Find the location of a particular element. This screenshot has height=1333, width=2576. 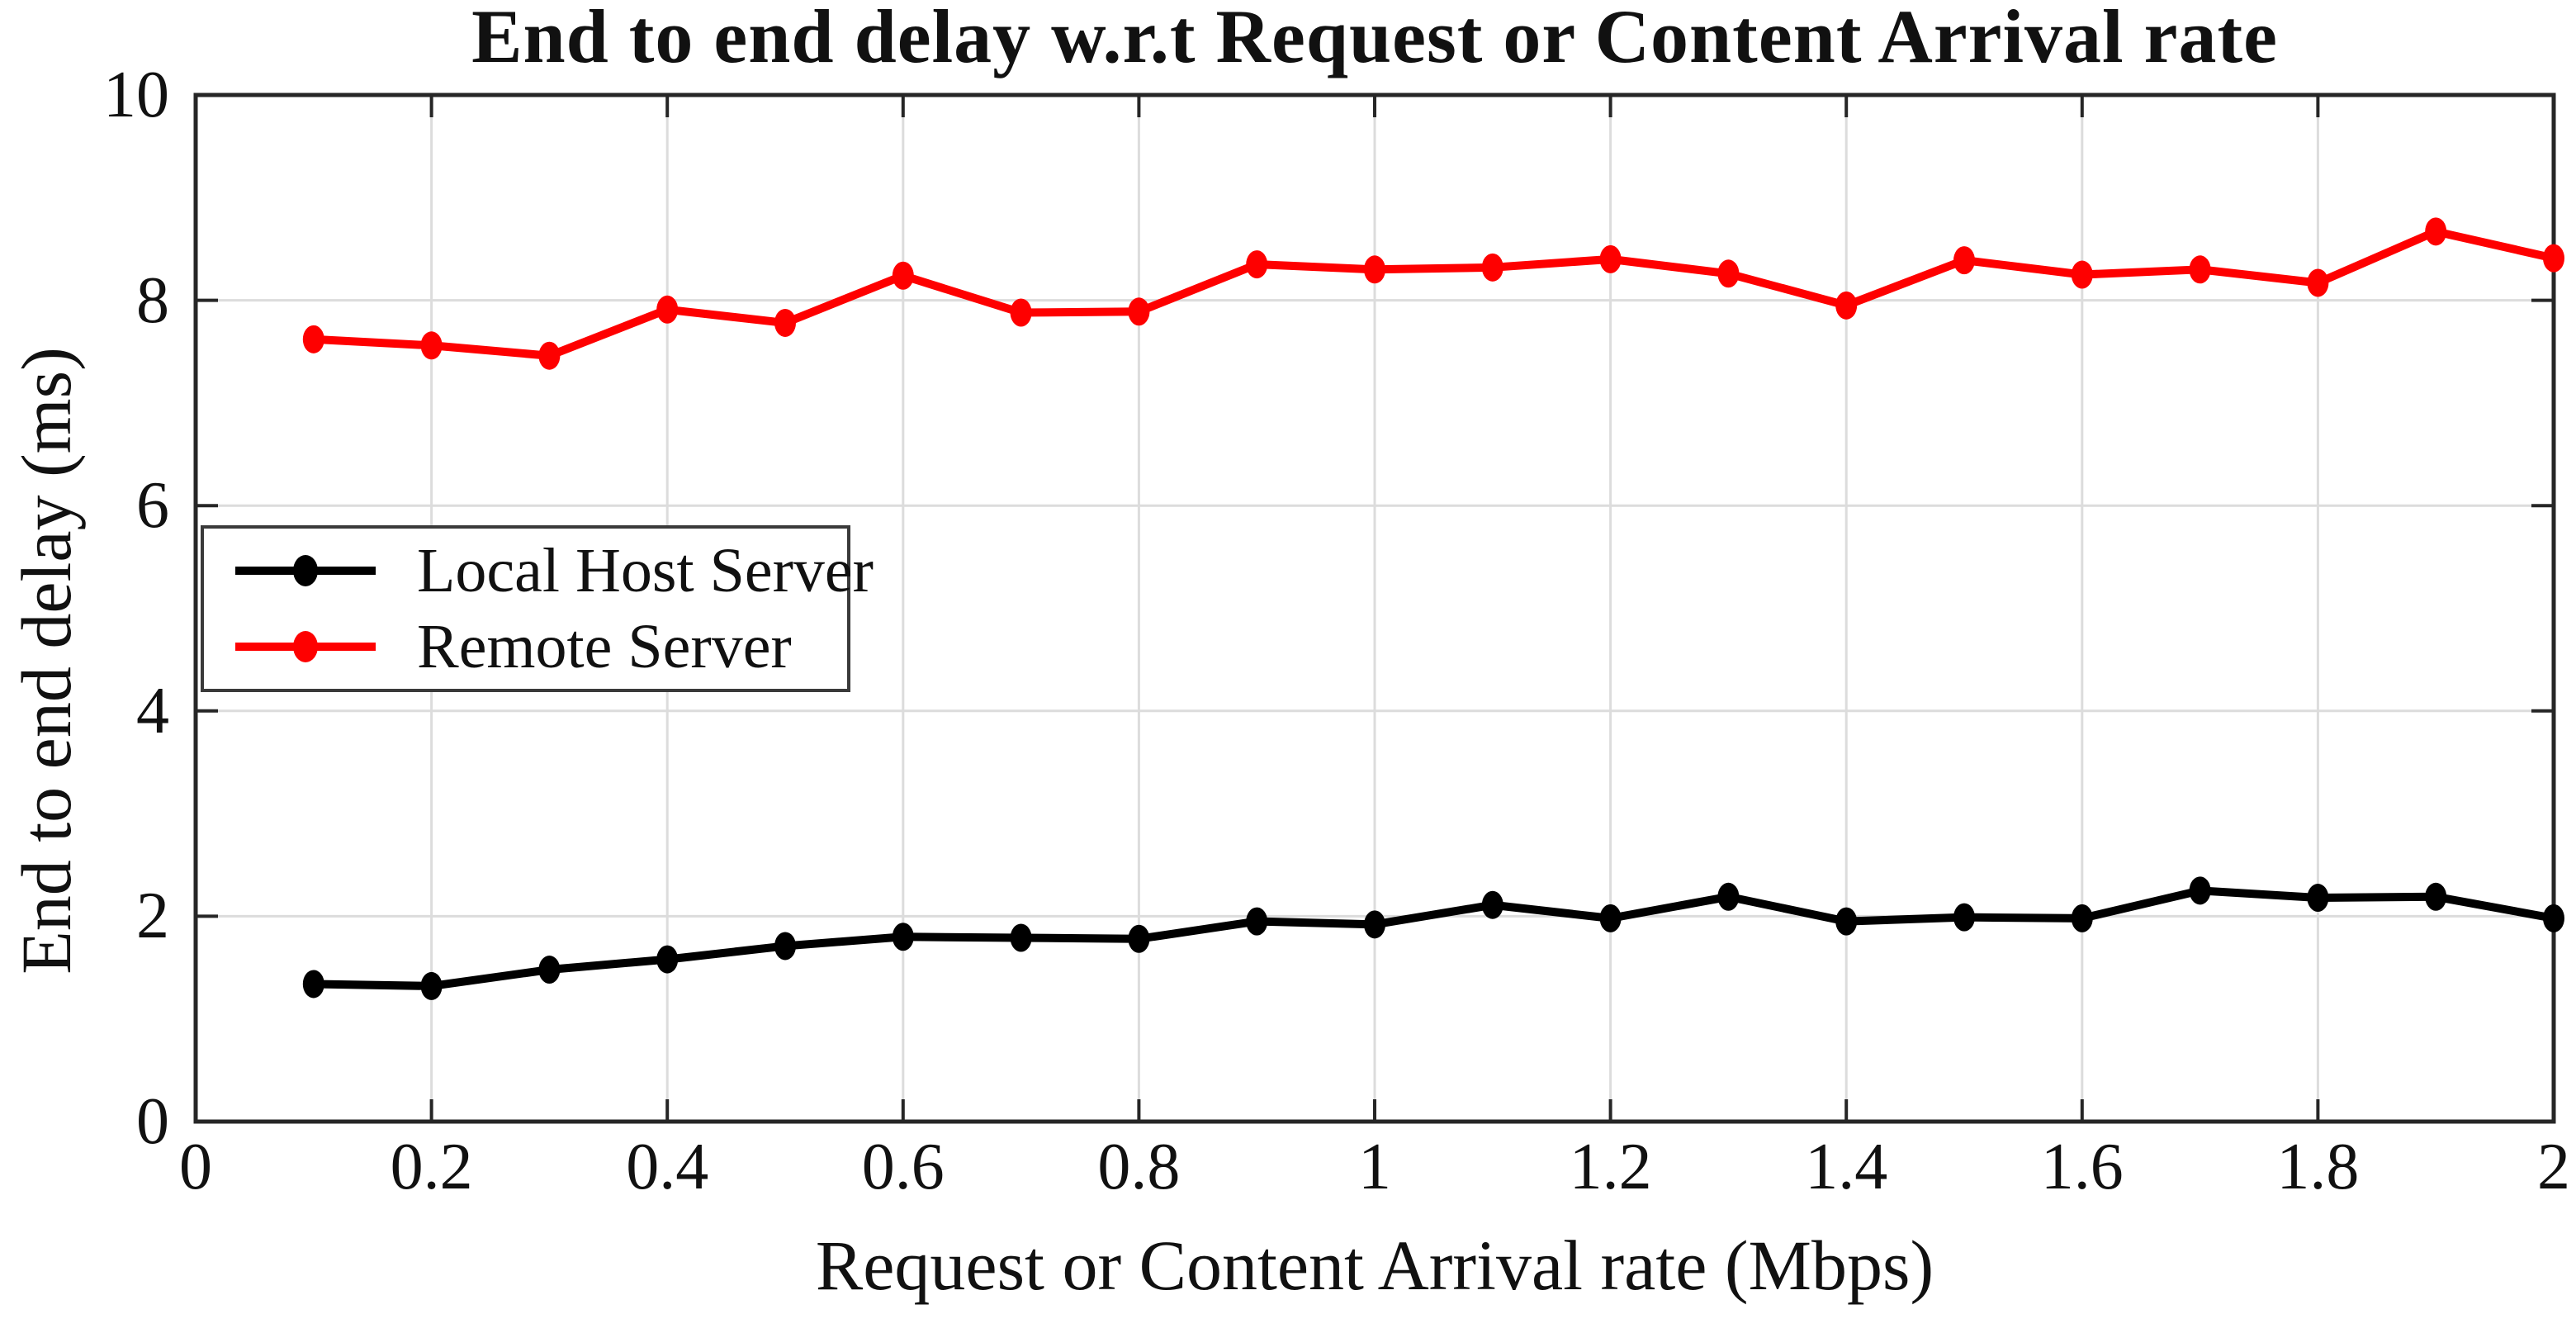

x-tick-label: 1 is located at coordinates (1374, 1167).